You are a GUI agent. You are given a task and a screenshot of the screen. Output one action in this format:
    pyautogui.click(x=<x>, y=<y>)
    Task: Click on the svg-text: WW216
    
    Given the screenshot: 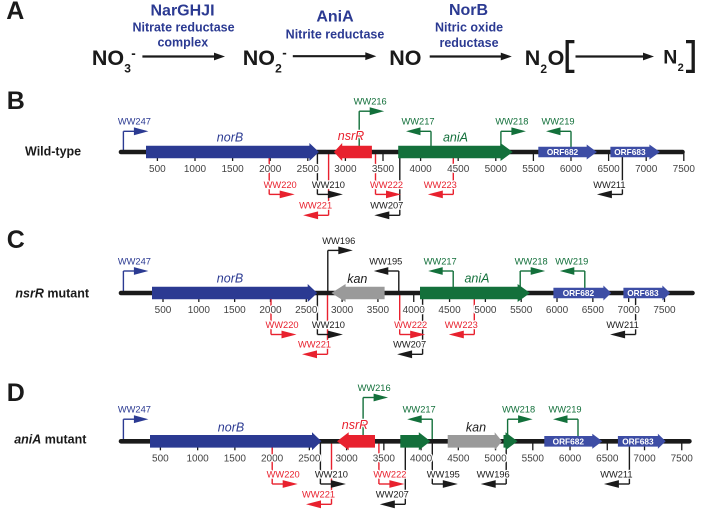 What is the action you would take?
    pyautogui.click(x=370, y=102)
    